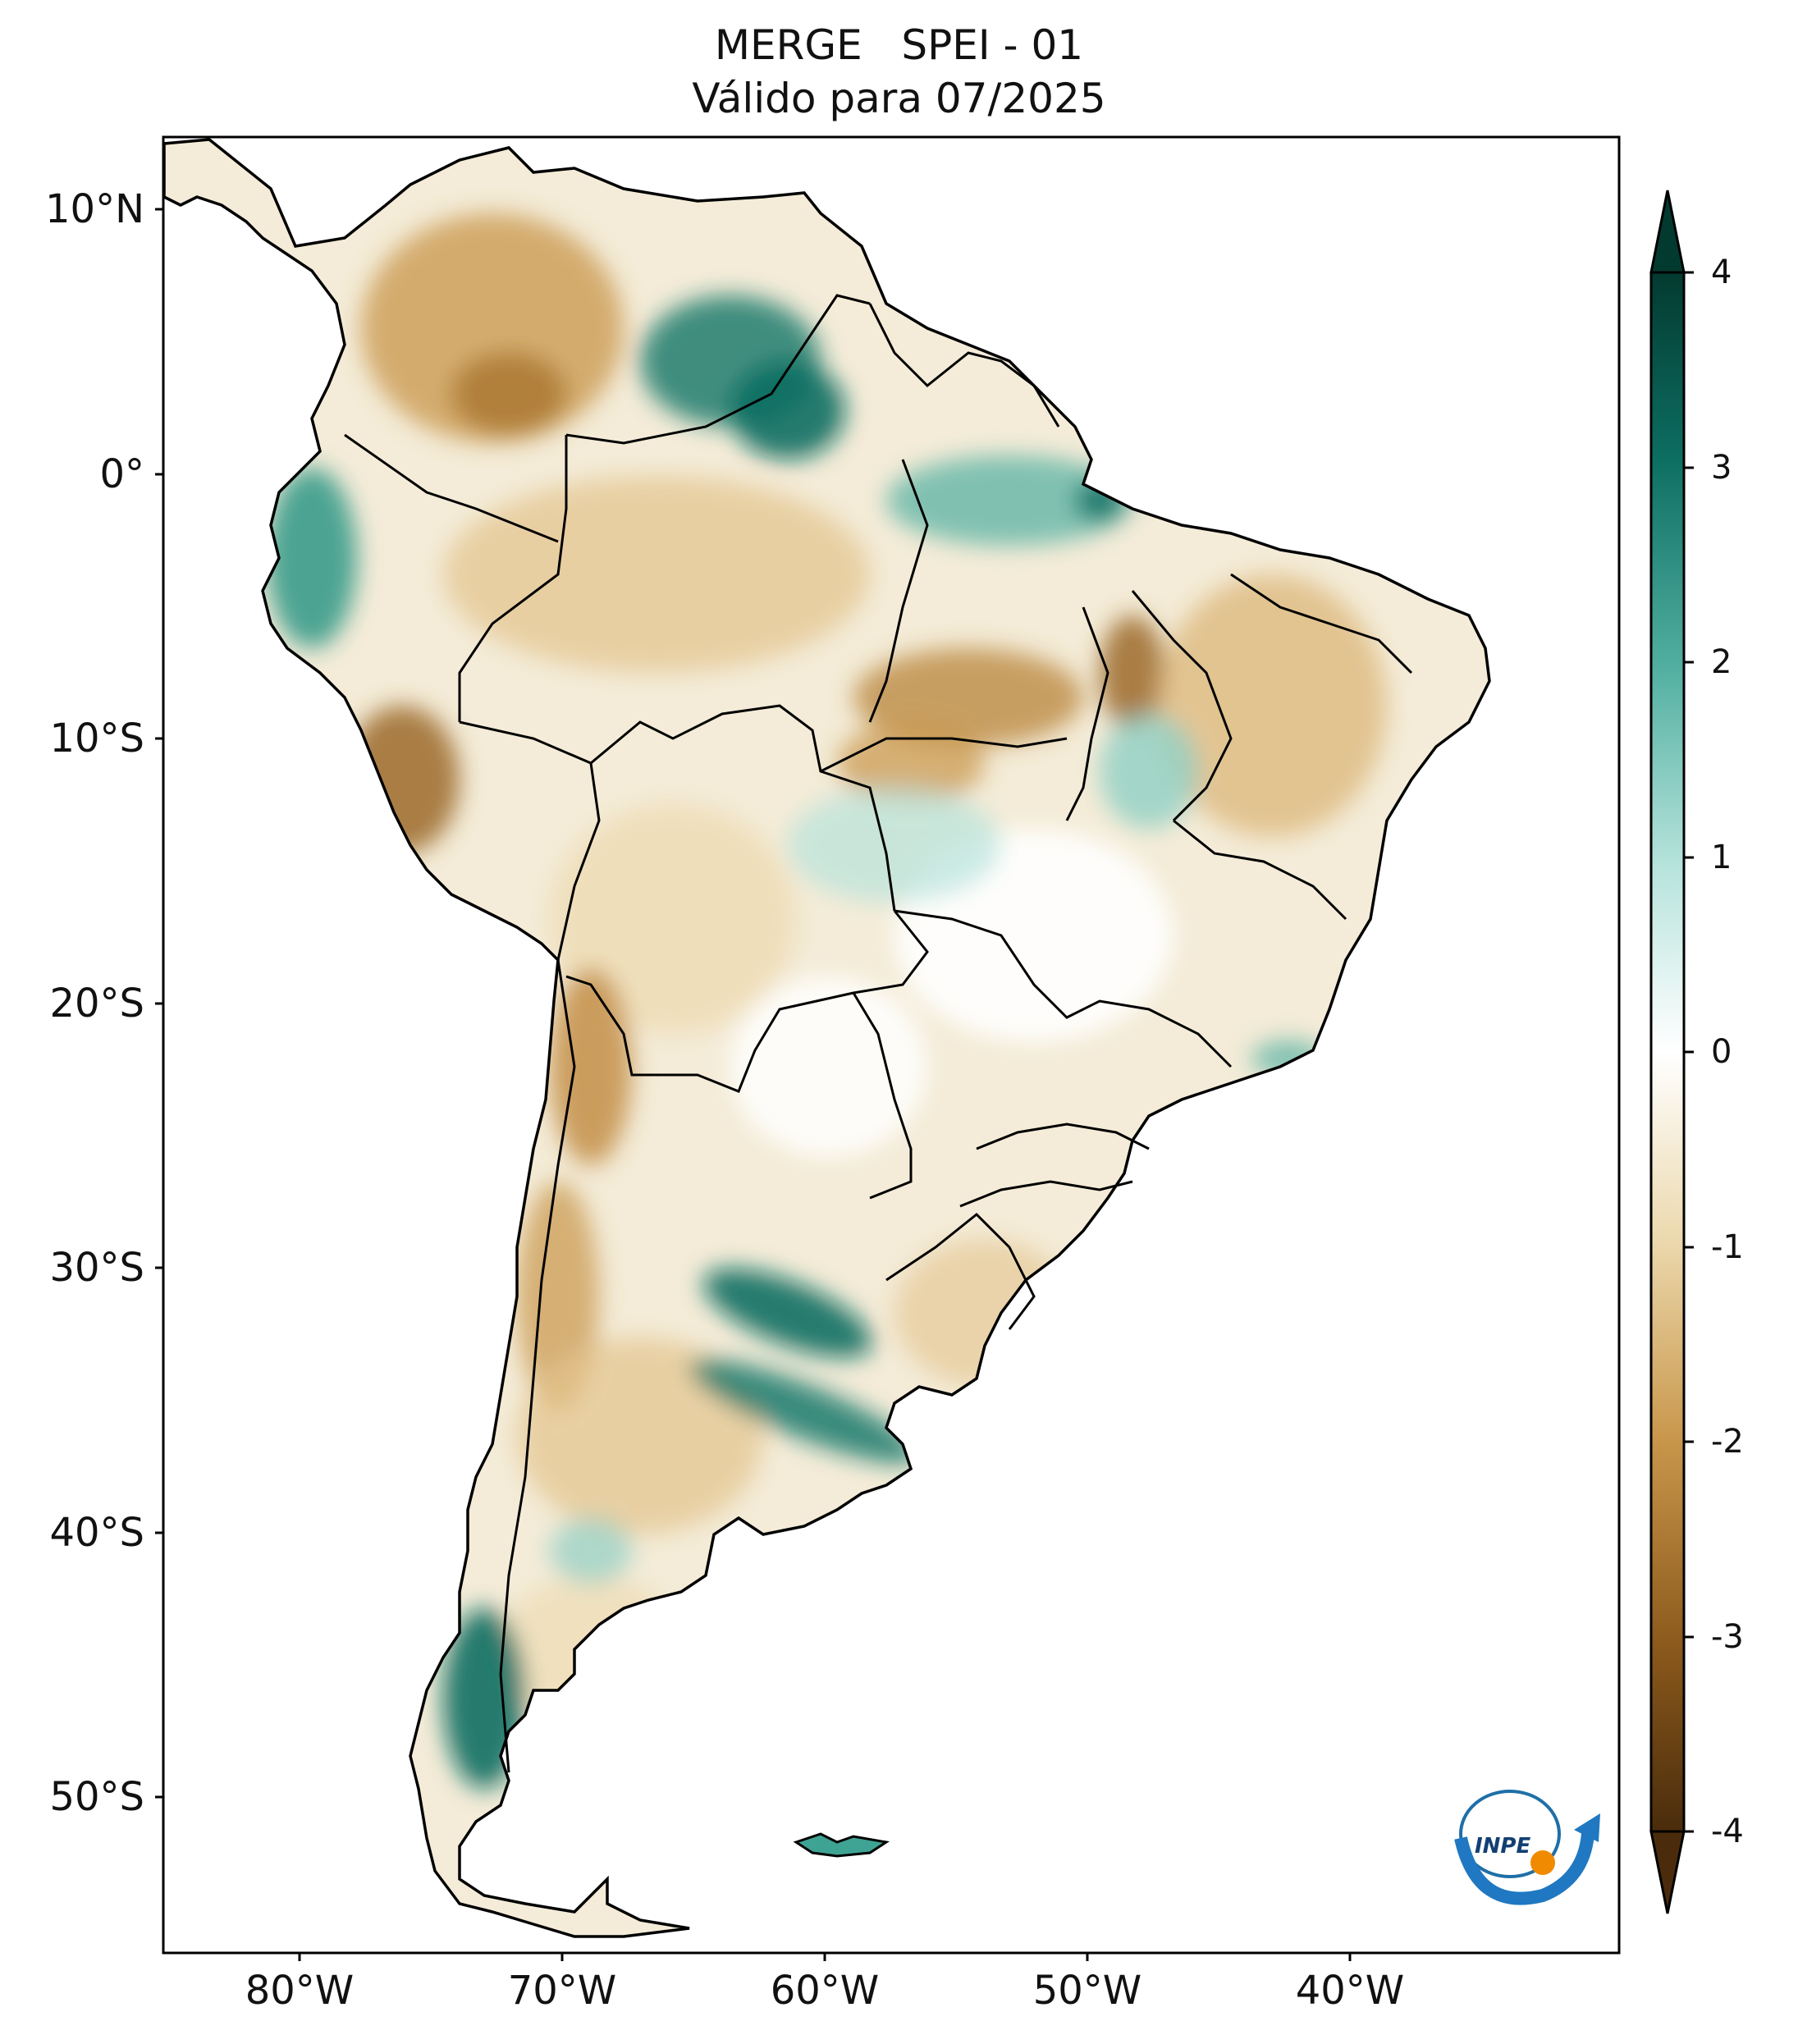  Describe the element at coordinates (96, 1533) in the screenshot. I see `lat-label-40s: 40°S` at that location.